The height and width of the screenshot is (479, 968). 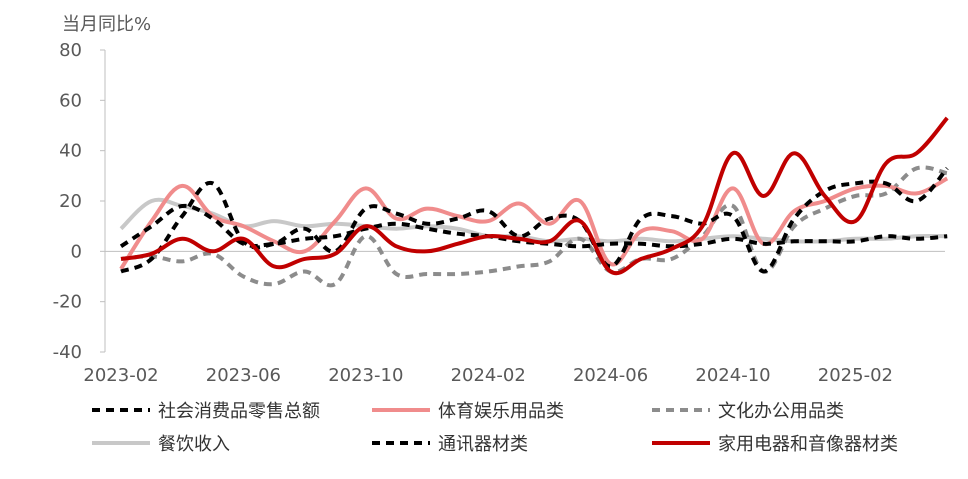 What do you see at coordinates (67, 302) in the screenshot?
I see `y-tick-label: -20` at bounding box center [67, 302].